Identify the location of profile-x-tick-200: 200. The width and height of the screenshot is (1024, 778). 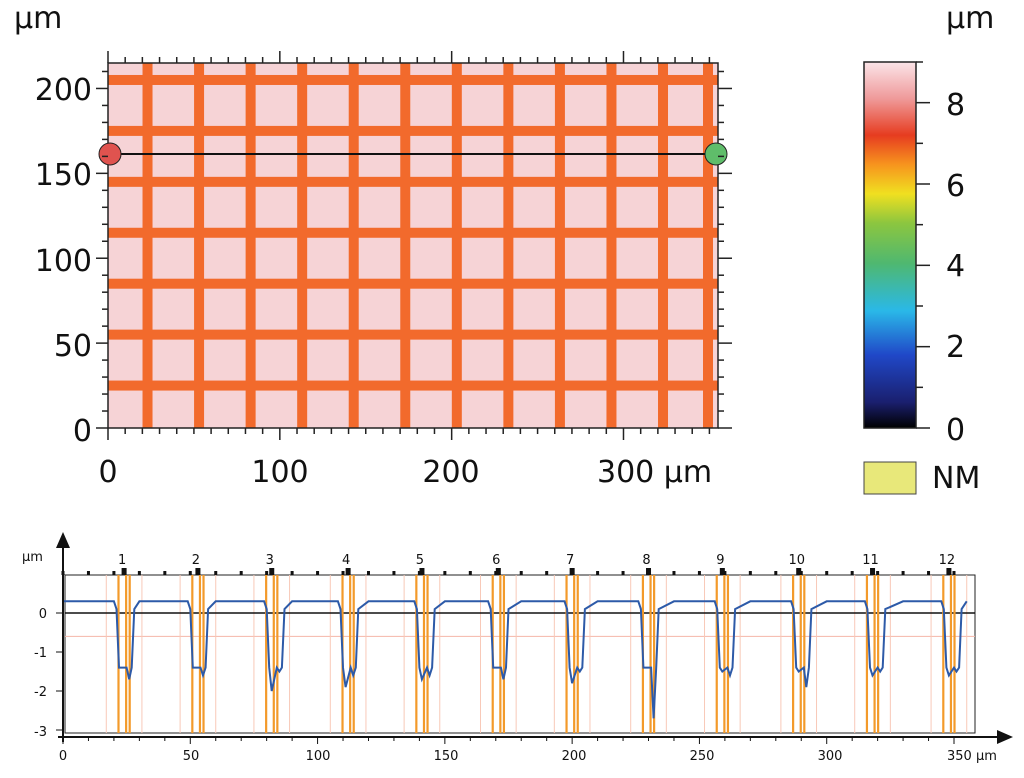
(574, 756).